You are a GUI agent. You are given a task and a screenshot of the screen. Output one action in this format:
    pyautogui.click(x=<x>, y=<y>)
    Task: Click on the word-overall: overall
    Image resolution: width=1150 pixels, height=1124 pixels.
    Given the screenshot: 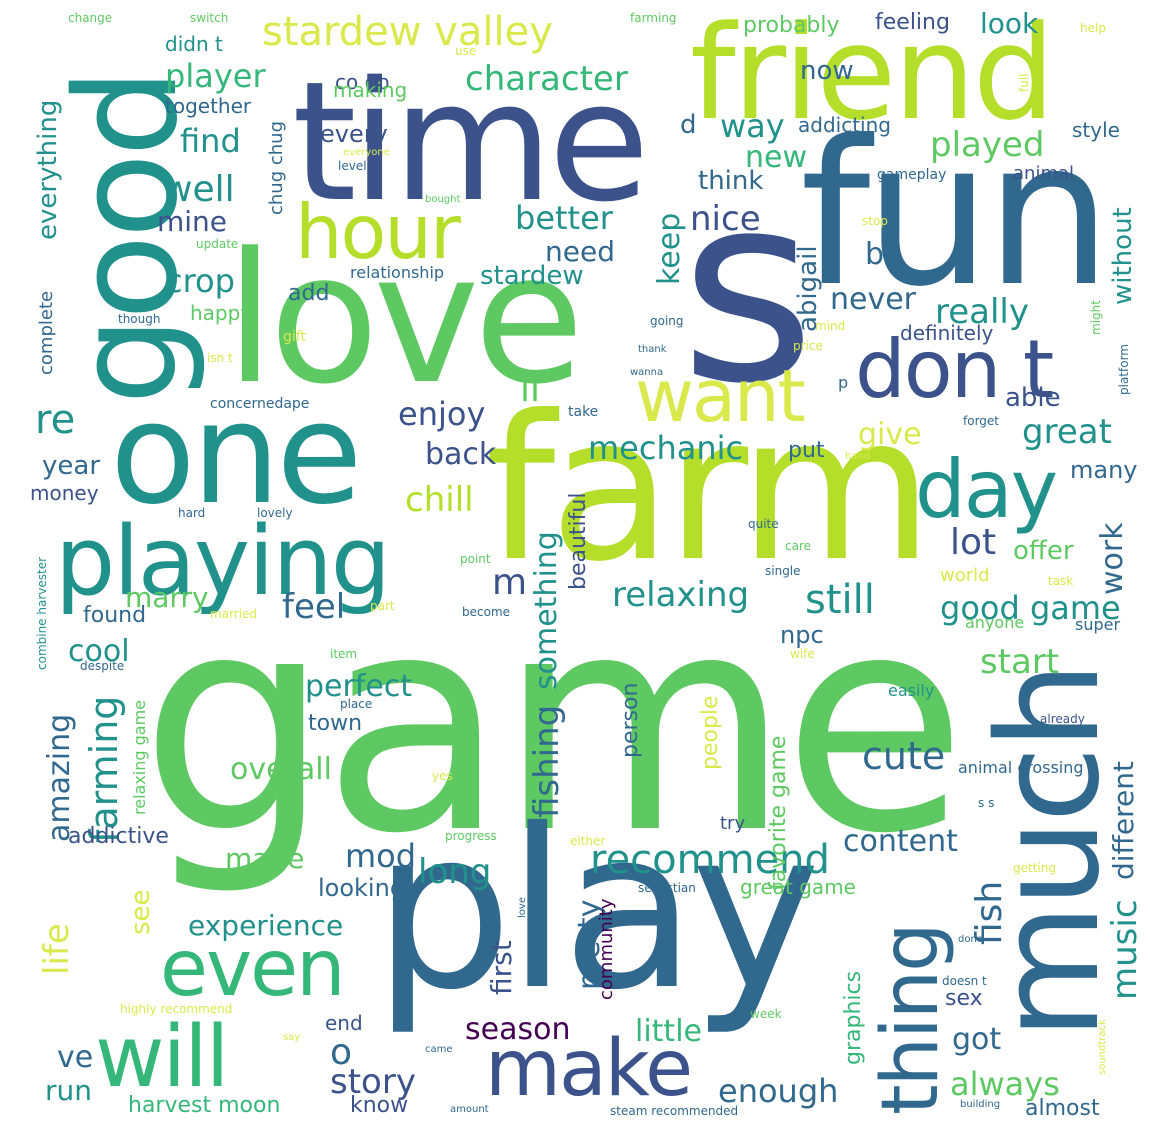 What is the action you would take?
    pyautogui.click(x=281, y=769)
    